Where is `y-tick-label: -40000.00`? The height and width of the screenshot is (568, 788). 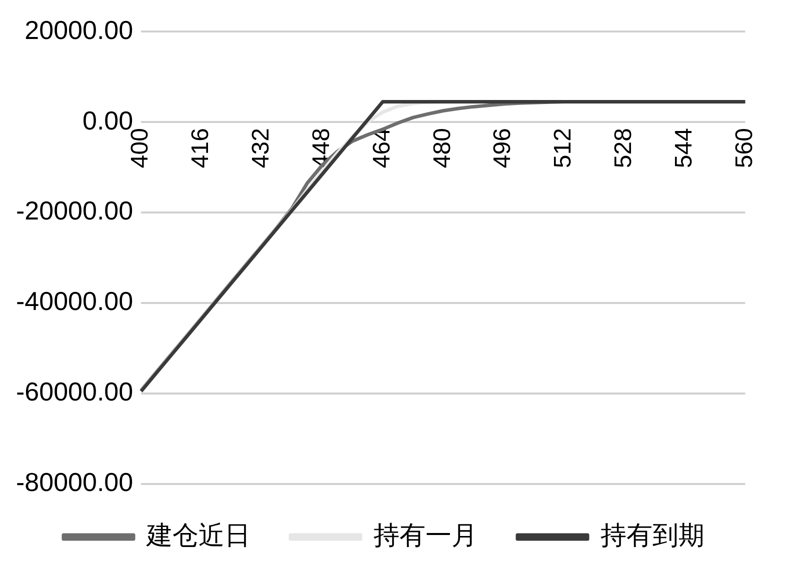 y-tick-label: -40000.00 is located at coordinates (75, 301).